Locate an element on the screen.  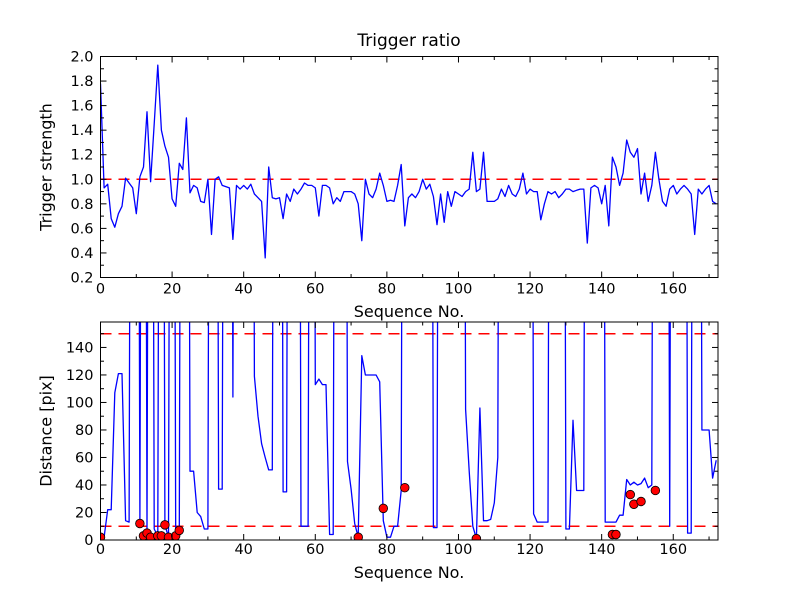
y-tick-label: 60 is located at coordinates (84, 458).